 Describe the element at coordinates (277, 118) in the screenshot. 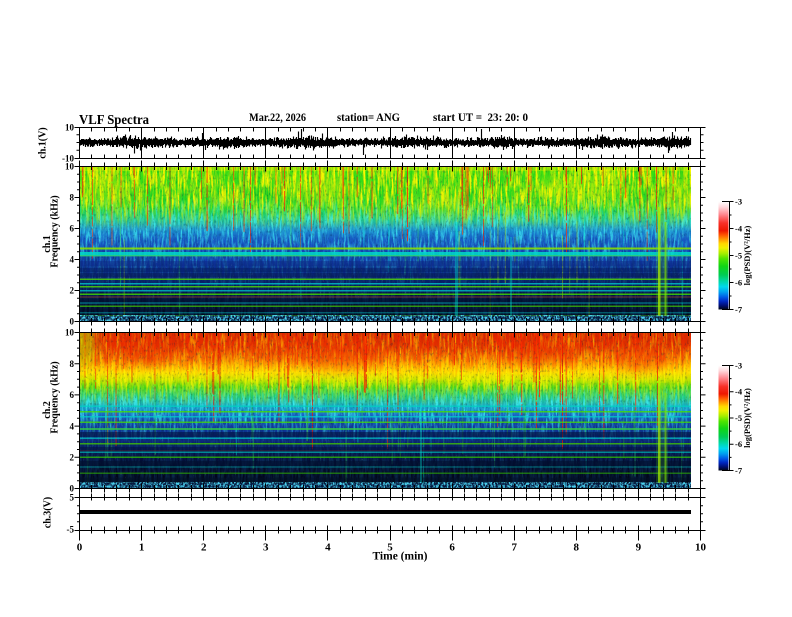

I see `svg-text: Mar.22, 2026` at that location.